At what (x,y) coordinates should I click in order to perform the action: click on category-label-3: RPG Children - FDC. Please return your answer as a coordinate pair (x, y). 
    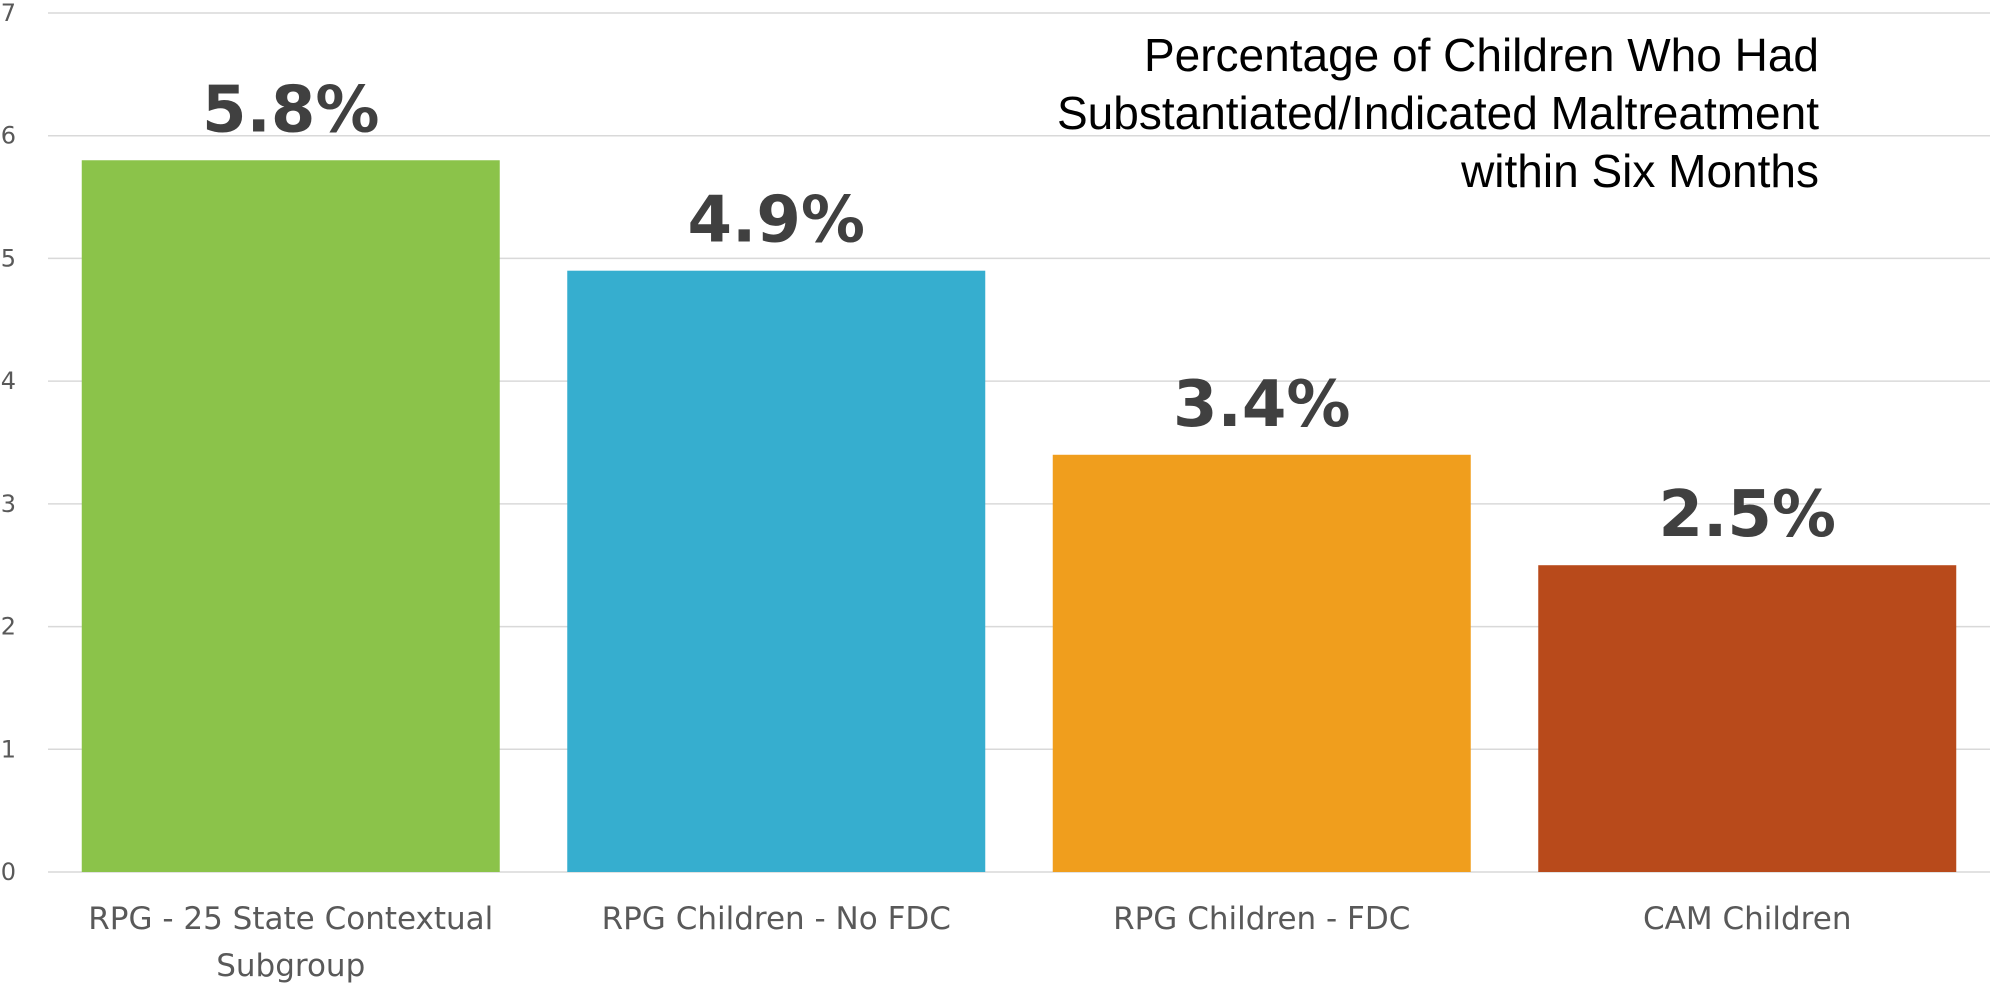
    Looking at the image, I should click on (1261, 919).